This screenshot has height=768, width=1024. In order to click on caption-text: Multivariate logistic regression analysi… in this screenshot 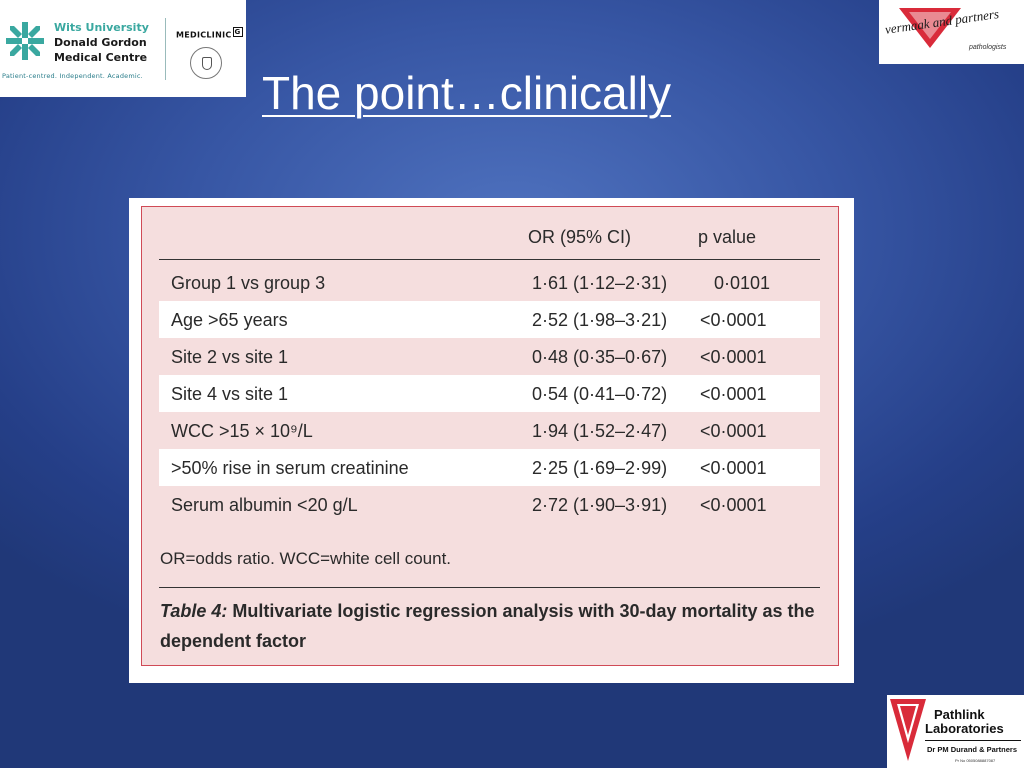, I will do `click(487, 626)`.